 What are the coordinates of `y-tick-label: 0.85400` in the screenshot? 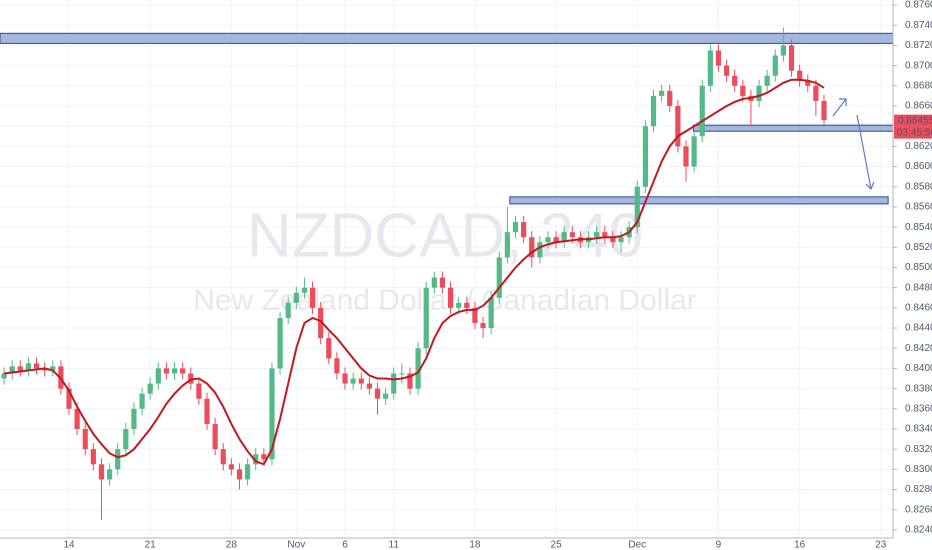 It's located at (918, 227).